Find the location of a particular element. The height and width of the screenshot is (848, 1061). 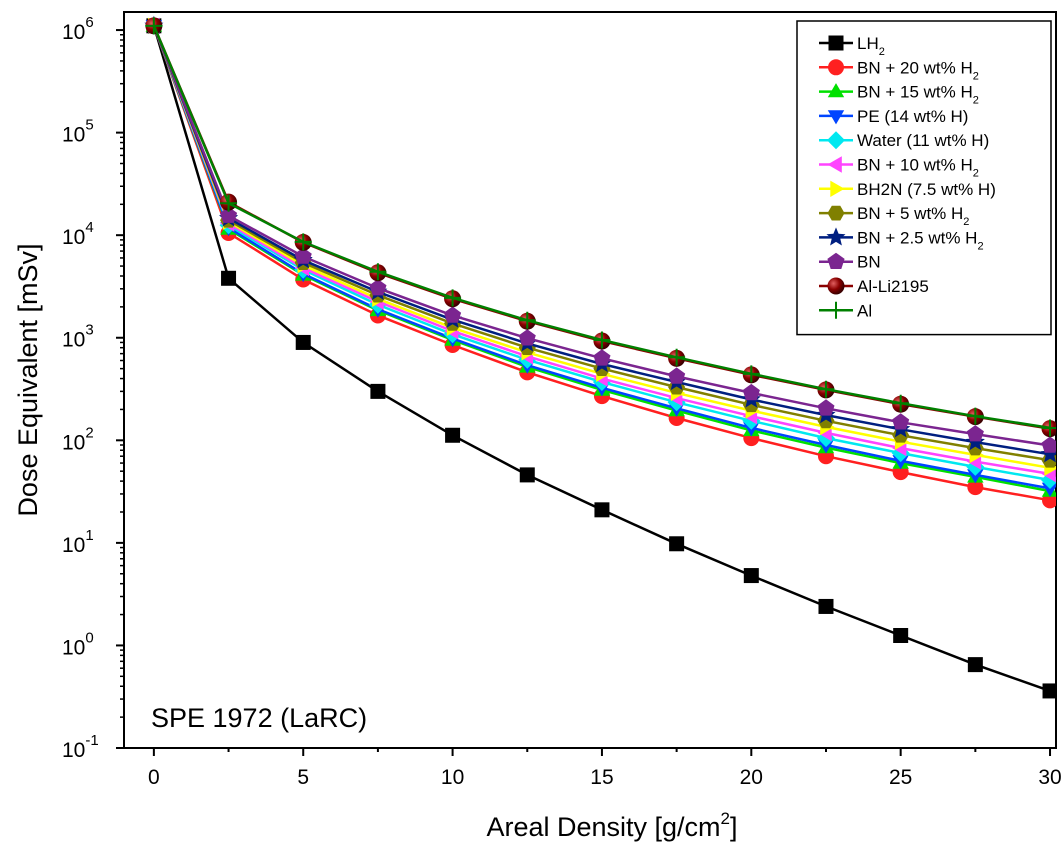

legend-label: BN + 2.5 wt% H2 is located at coordinates (920, 240).